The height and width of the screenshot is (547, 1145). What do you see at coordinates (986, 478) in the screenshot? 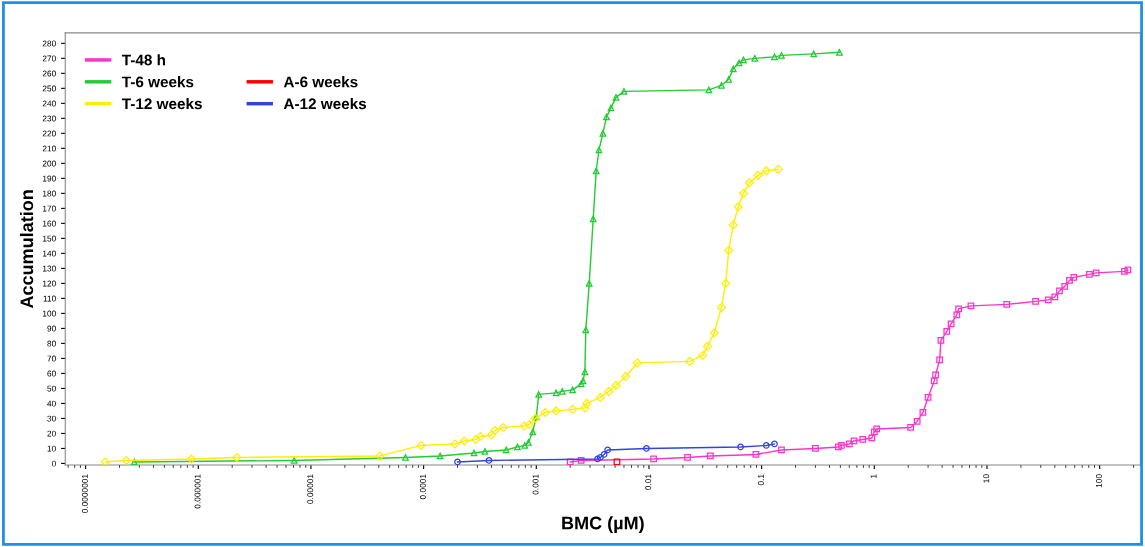
I see `x-tick-label: 10` at bounding box center [986, 478].